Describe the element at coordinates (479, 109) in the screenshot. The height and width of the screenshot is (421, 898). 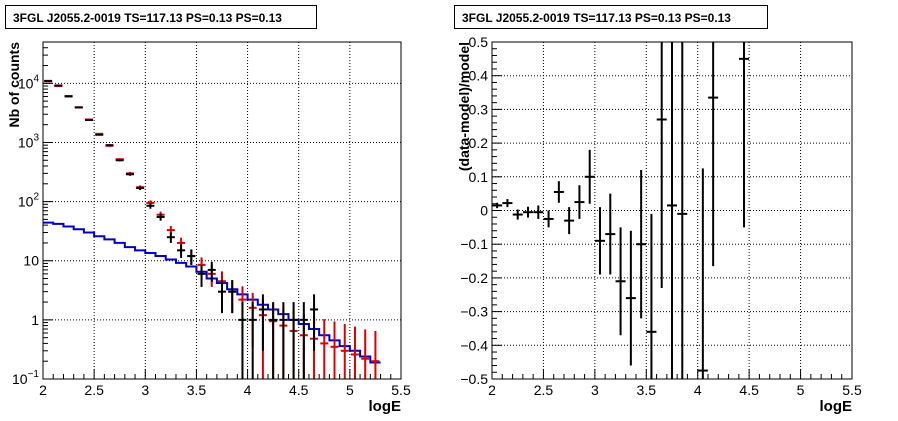
I see `y-tick-label: 0.3` at that location.